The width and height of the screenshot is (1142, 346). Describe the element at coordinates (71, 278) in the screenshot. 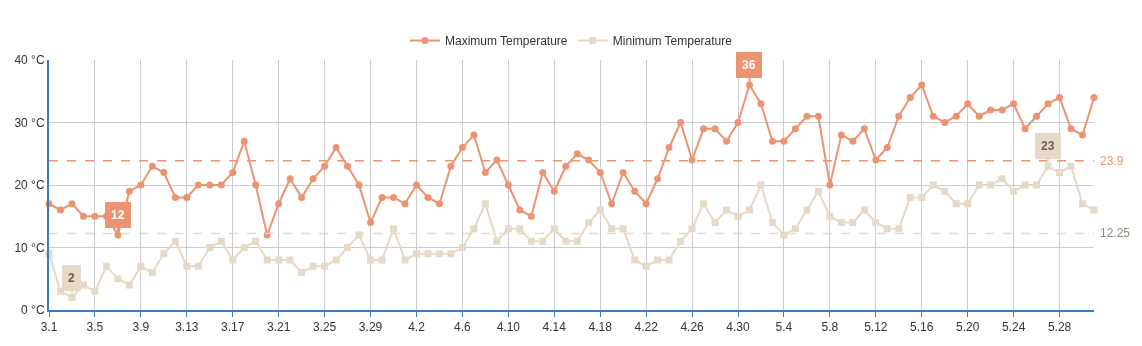

I see `annotation: 2` at that location.